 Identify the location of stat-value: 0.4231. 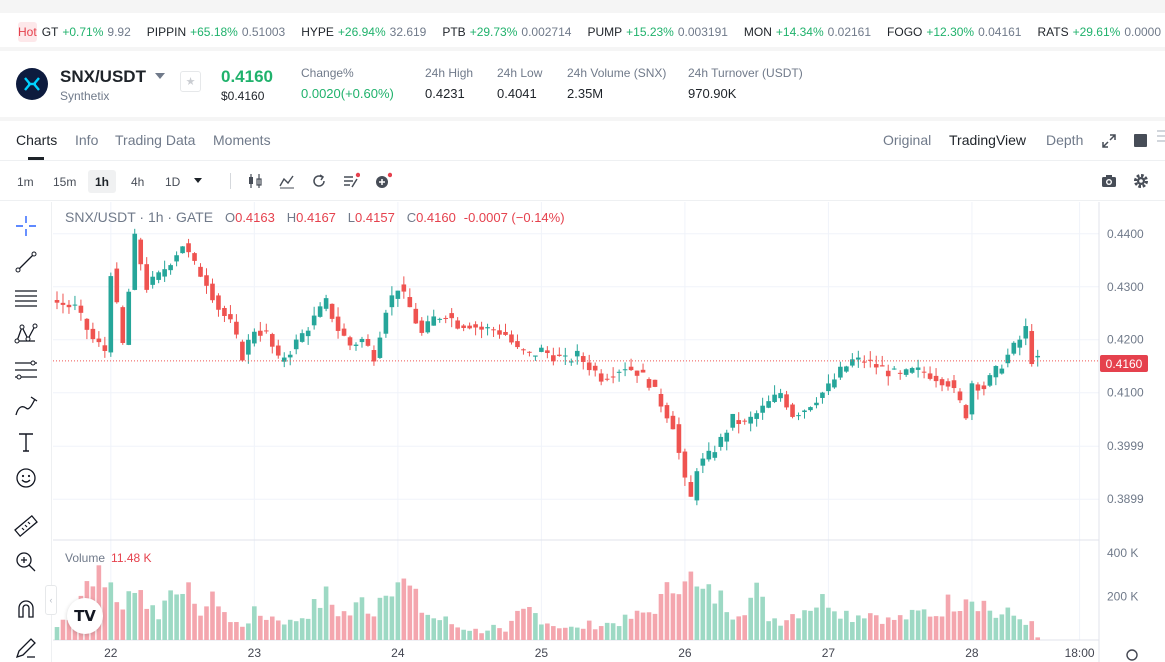
(445, 93).